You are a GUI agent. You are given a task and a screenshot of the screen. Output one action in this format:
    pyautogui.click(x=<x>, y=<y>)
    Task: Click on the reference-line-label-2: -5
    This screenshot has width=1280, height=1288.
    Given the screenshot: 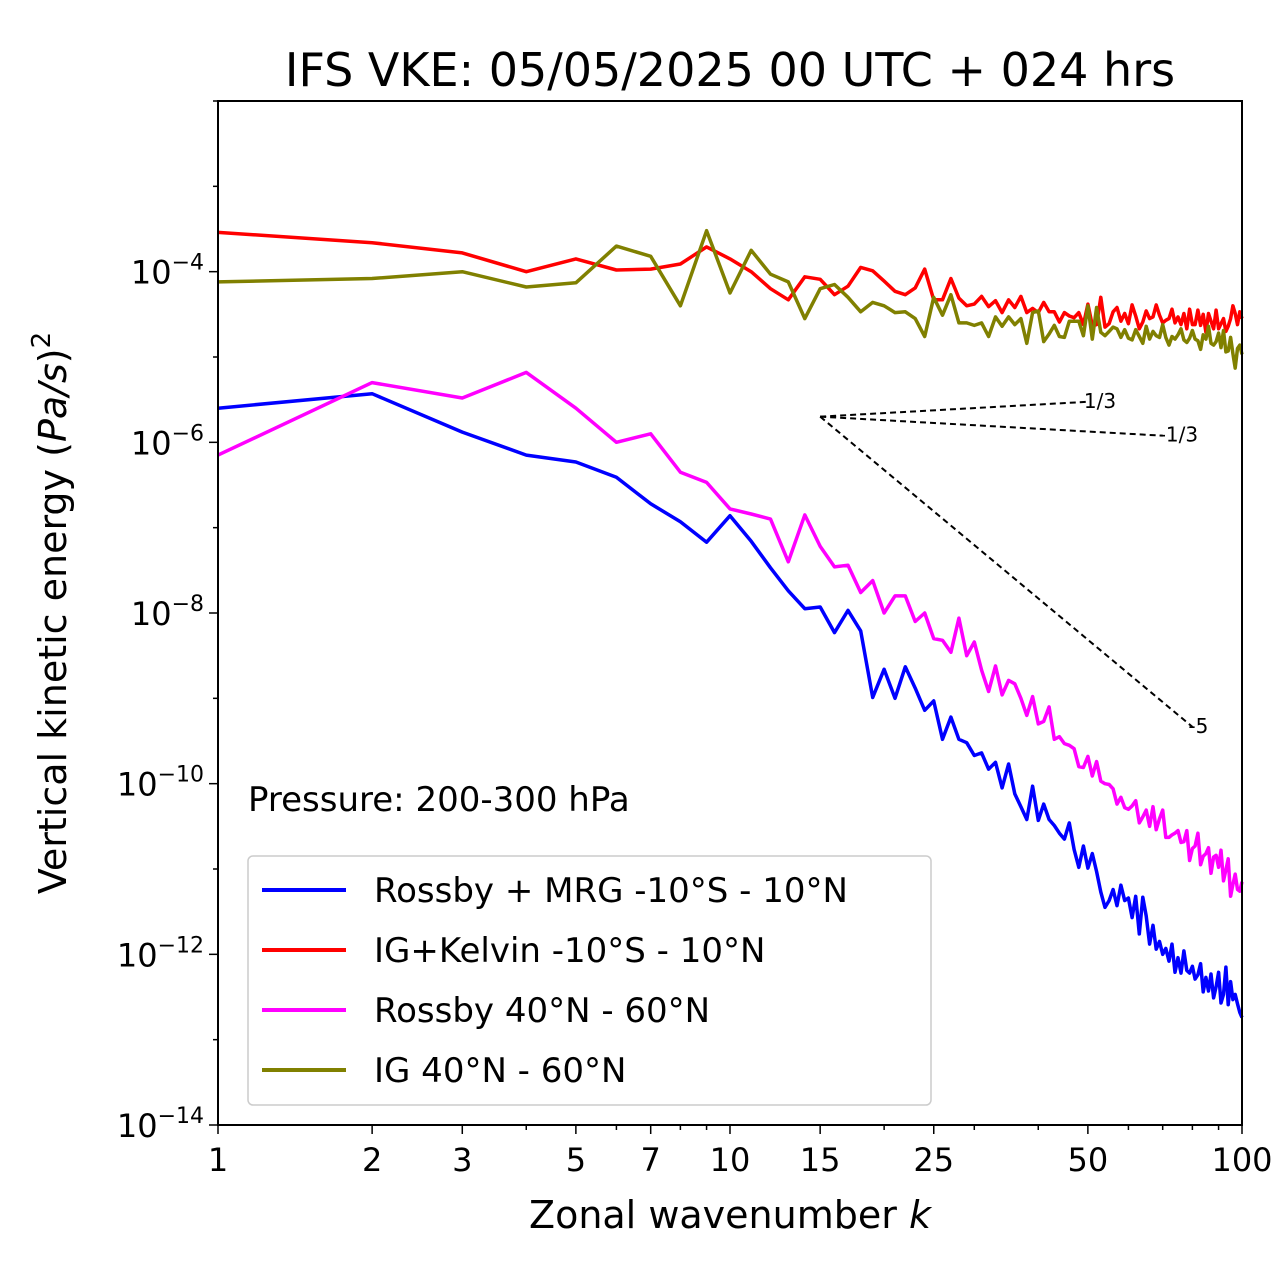 What is the action you would take?
    pyautogui.click(x=1198, y=726)
    